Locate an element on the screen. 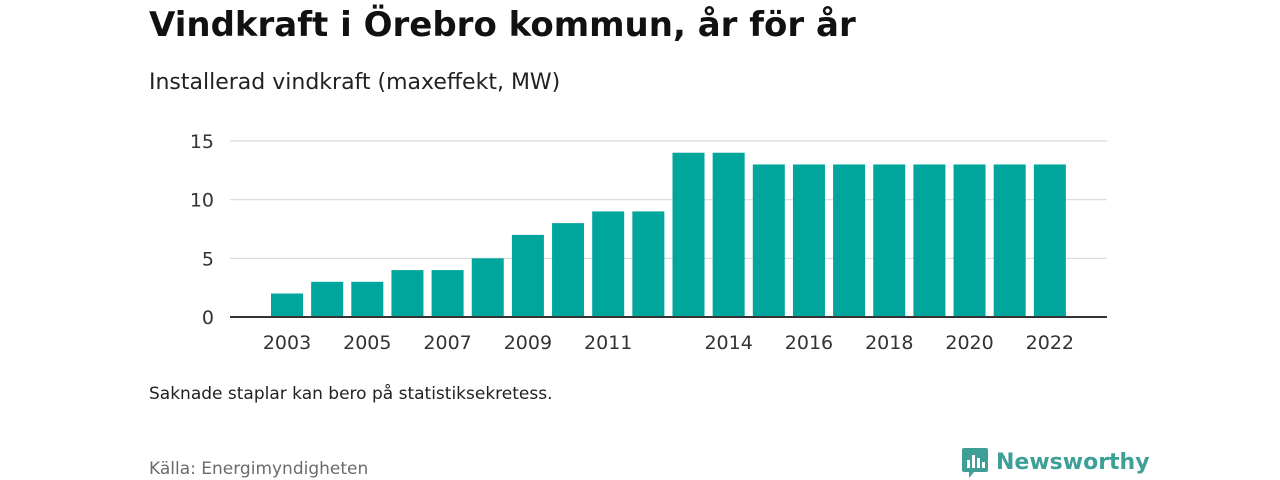 Image resolution: width=1280 pixels, height=480 pixels. bar-2015 is located at coordinates (768, 240).